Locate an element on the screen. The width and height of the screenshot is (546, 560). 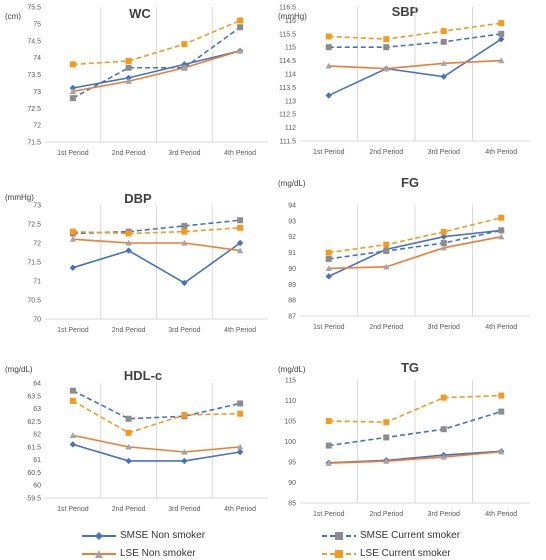
y-tick-label: 60 is located at coordinates (37, 486).